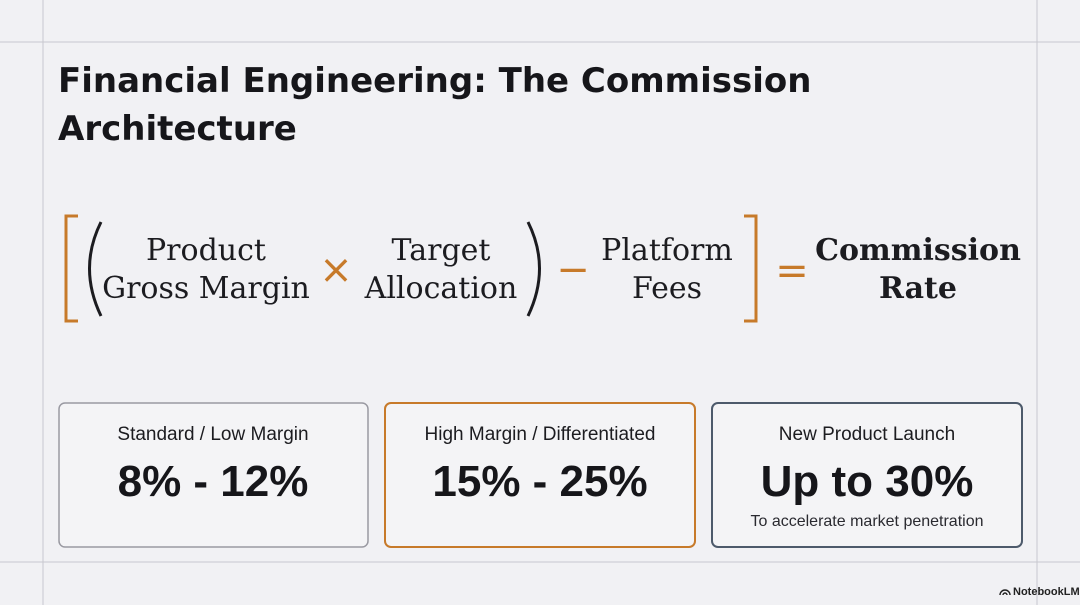 The width and height of the screenshot is (1080, 605). What do you see at coordinates (667, 288) in the screenshot?
I see `formula-term: Fees` at bounding box center [667, 288].